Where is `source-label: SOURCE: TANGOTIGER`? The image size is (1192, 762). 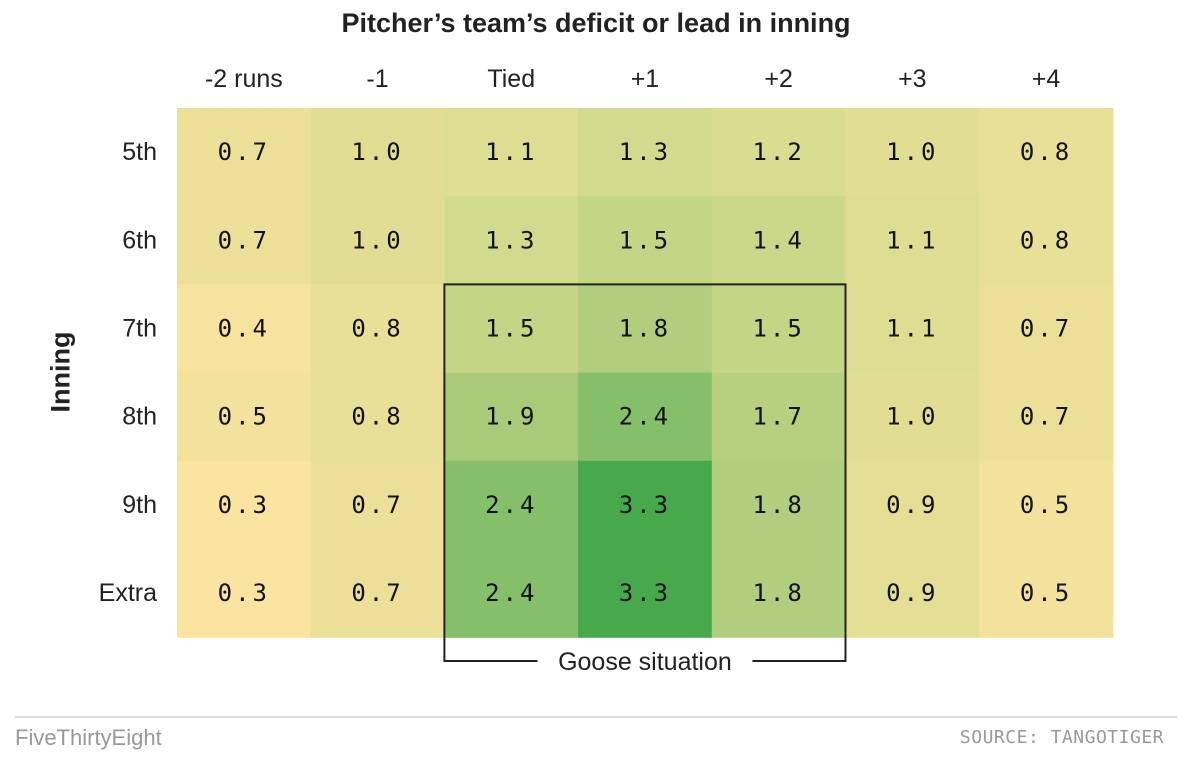 source-label: SOURCE: TANGOTIGER is located at coordinates (1061, 737).